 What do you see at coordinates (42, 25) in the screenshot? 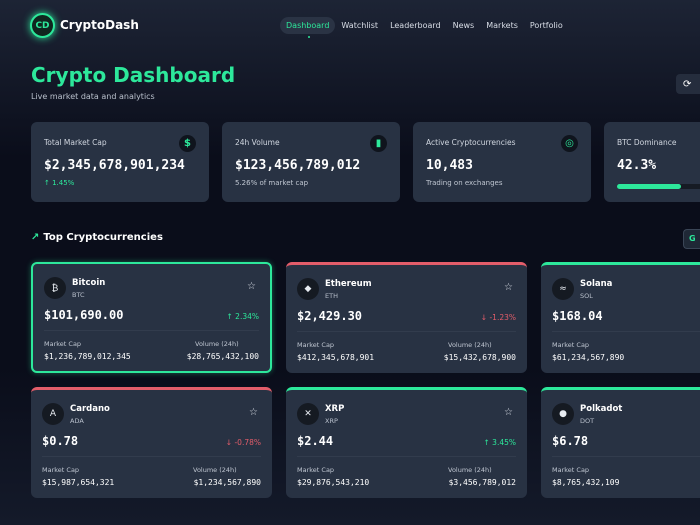
I see `logo: CD` at bounding box center [42, 25].